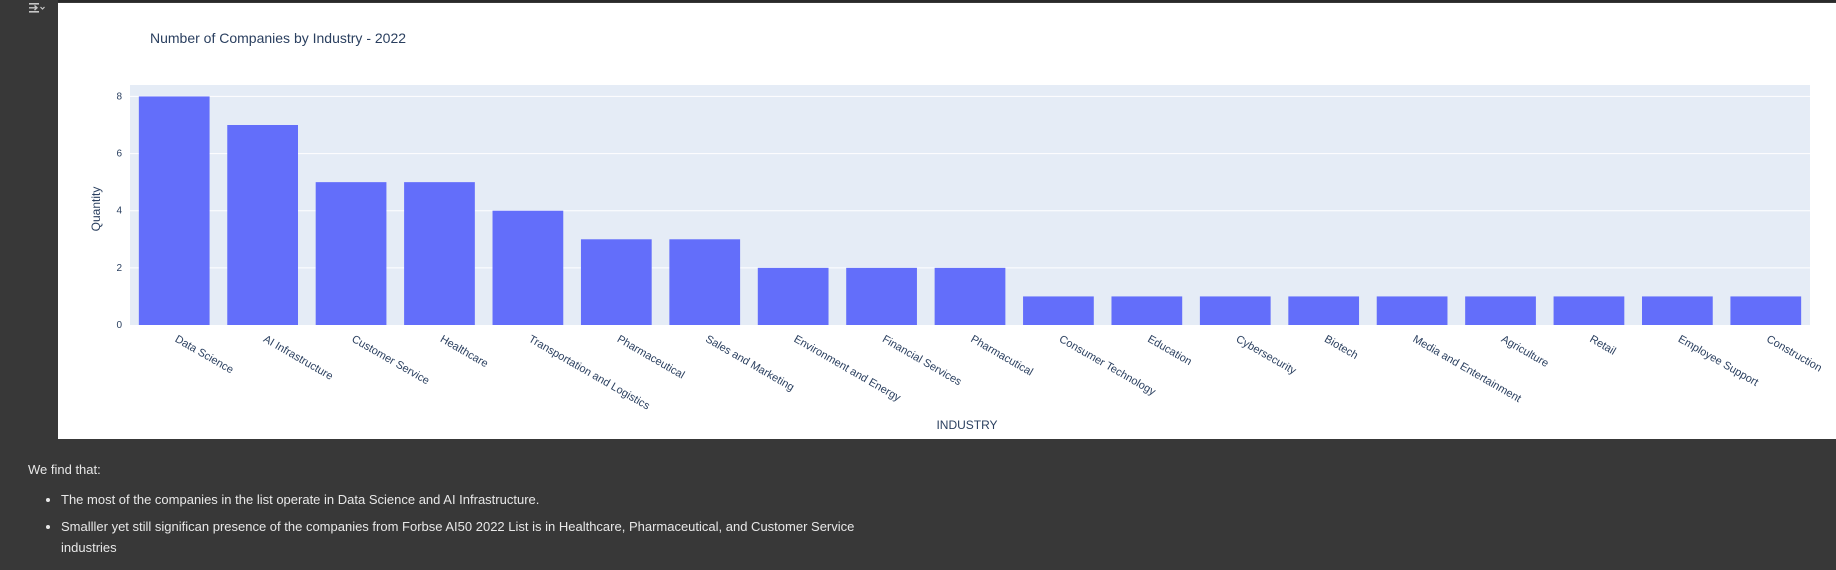 This screenshot has height=570, width=1836. I want to click on x-tick-label: Customer Service, so click(391, 360).